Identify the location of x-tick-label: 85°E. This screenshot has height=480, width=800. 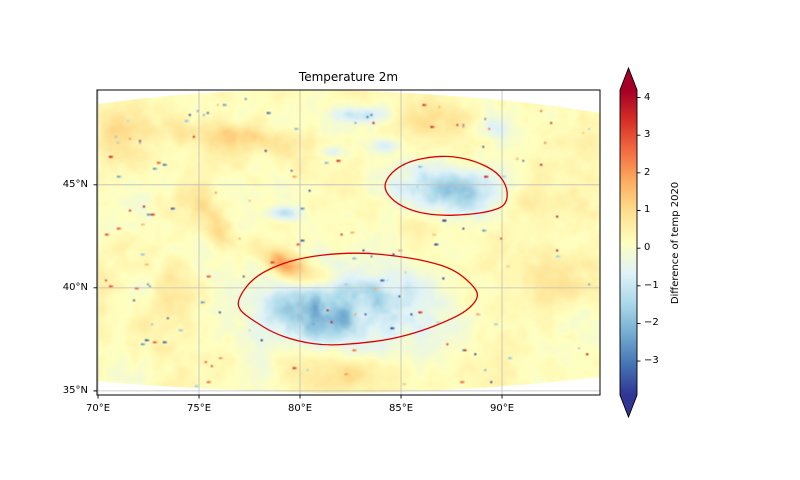
(401, 408).